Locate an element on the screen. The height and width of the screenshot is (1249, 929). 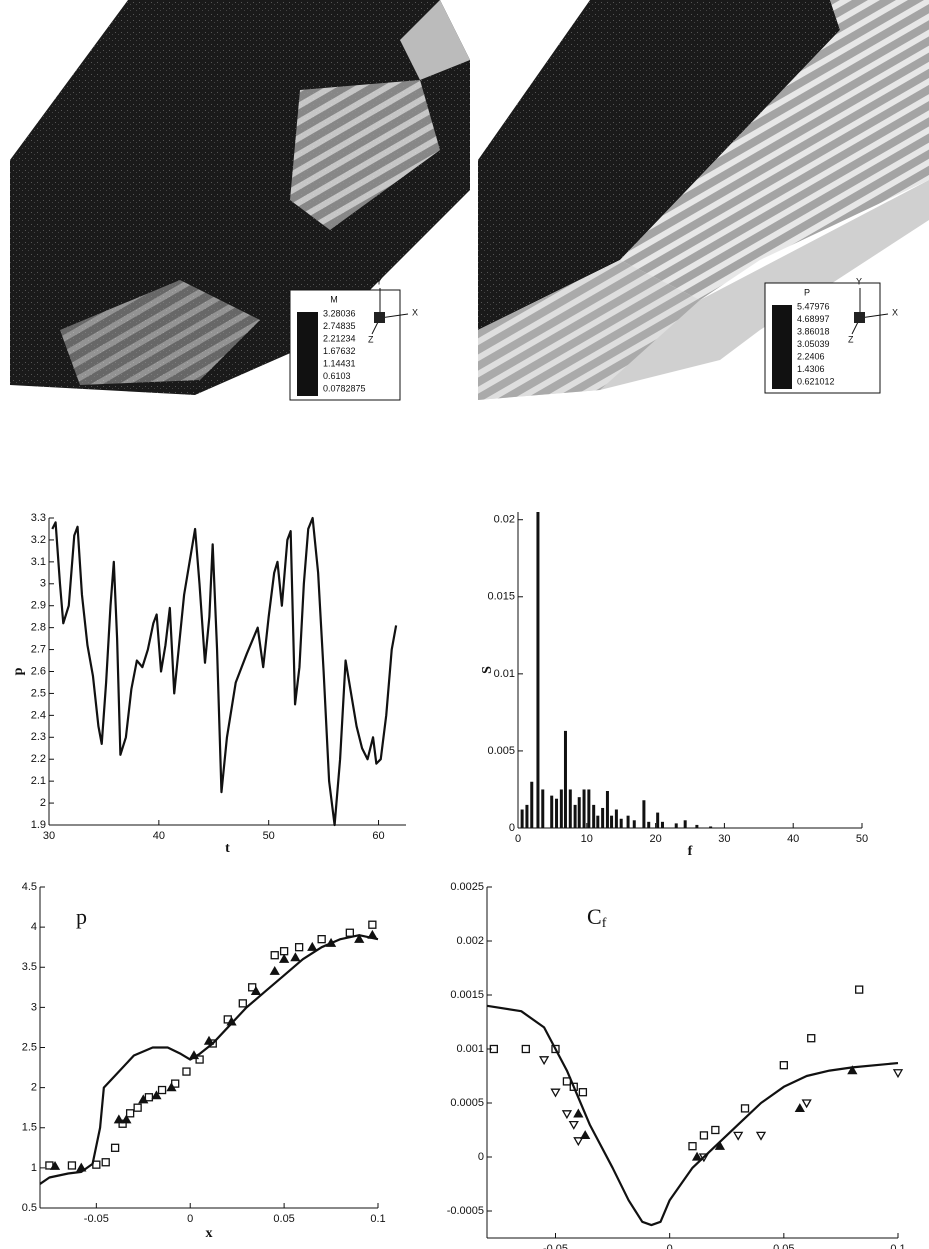
x-tick-label: 60 is located at coordinates (378, 836).